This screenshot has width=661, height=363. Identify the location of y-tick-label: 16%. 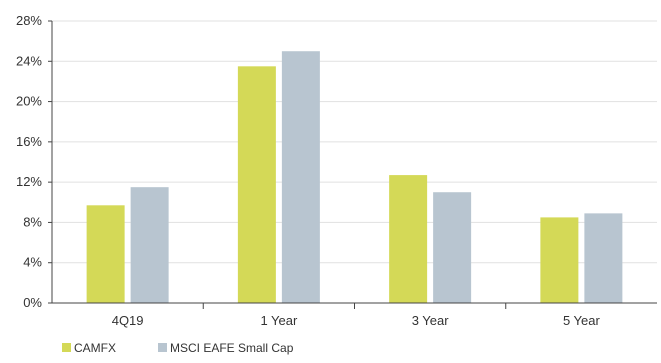
(29, 141).